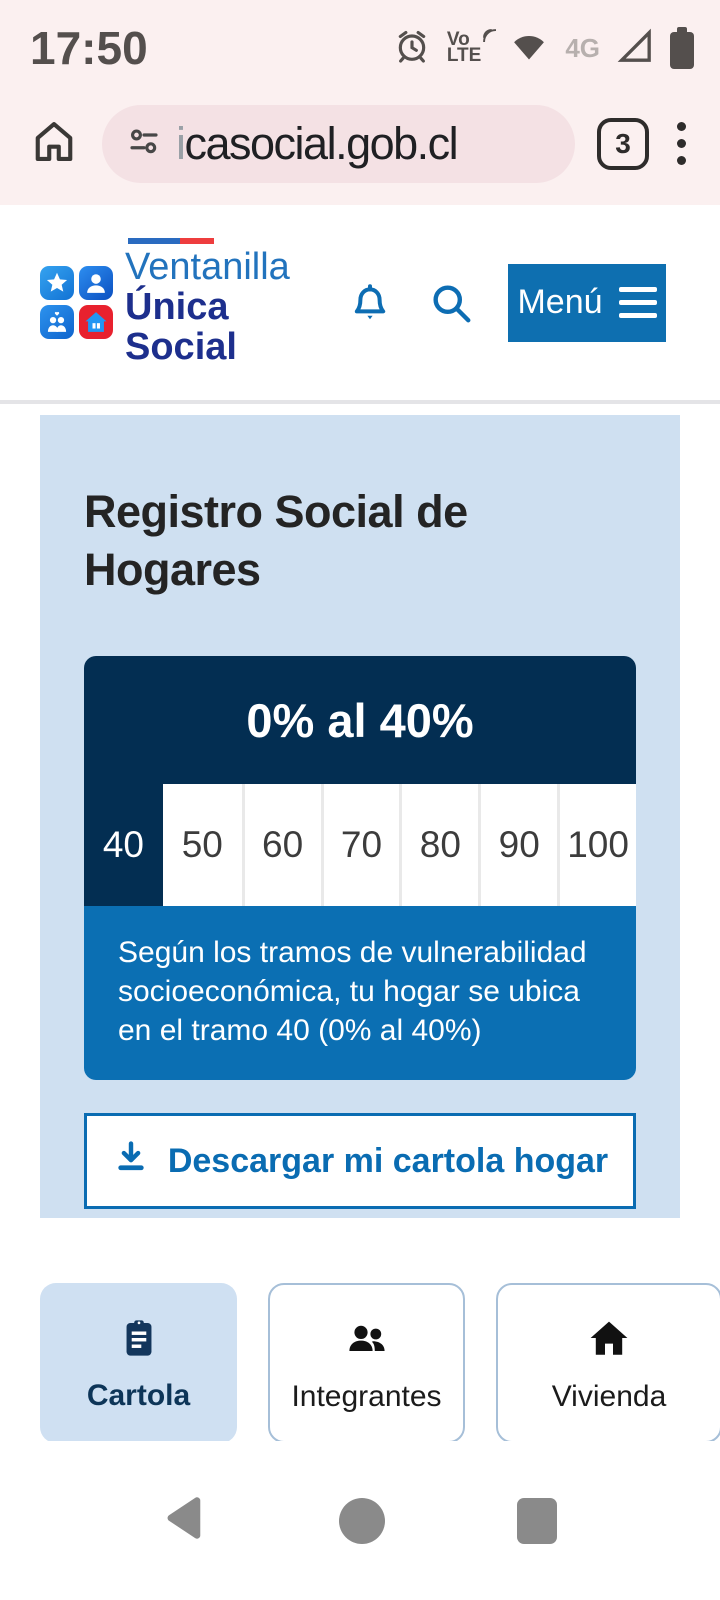  I want to click on tramo-cell: 70, so click(360, 845).